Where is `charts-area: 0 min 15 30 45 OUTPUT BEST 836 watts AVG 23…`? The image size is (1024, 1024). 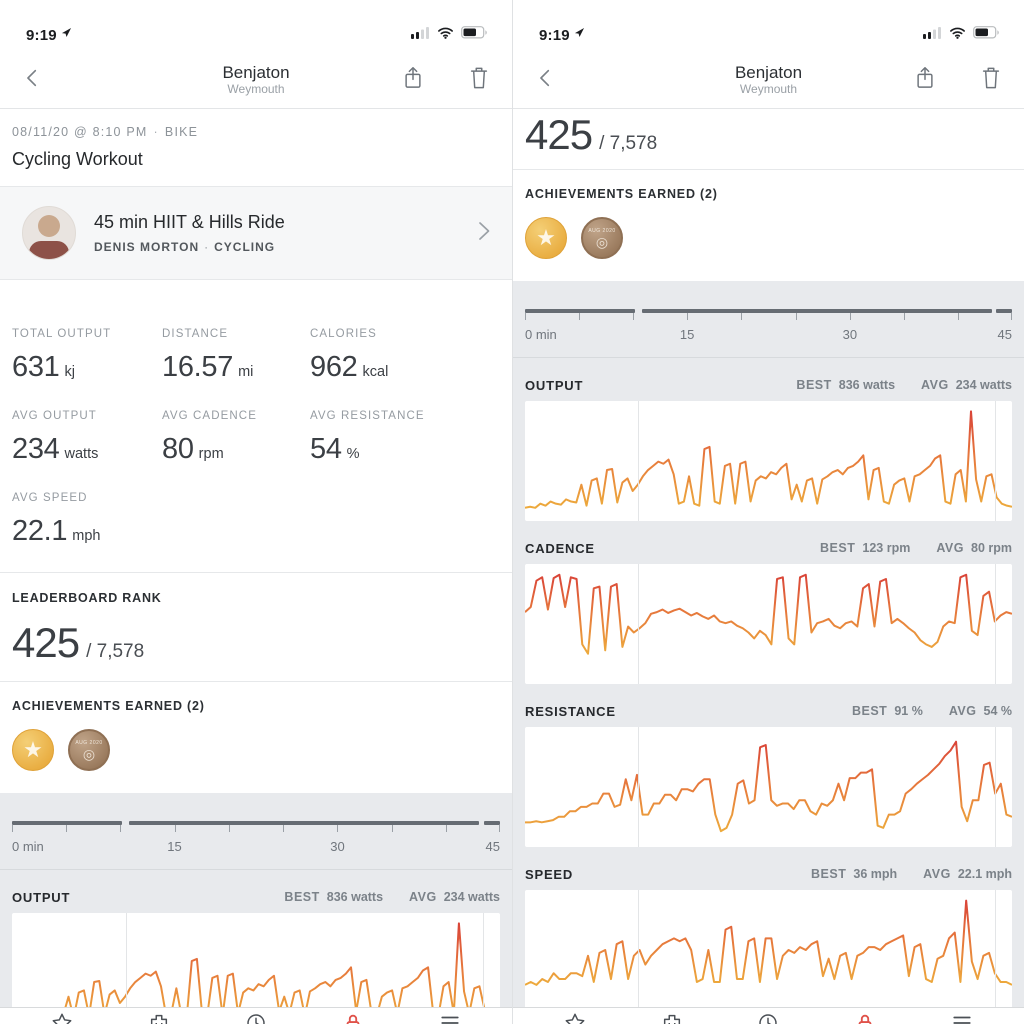 charts-area: 0 min 15 30 45 OUTPUT BEST 836 watts AVG 23… is located at coordinates (256, 908).